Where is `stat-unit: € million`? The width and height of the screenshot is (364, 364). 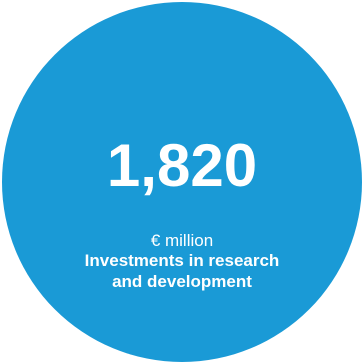 stat-unit: € million is located at coordinates (182, 240).